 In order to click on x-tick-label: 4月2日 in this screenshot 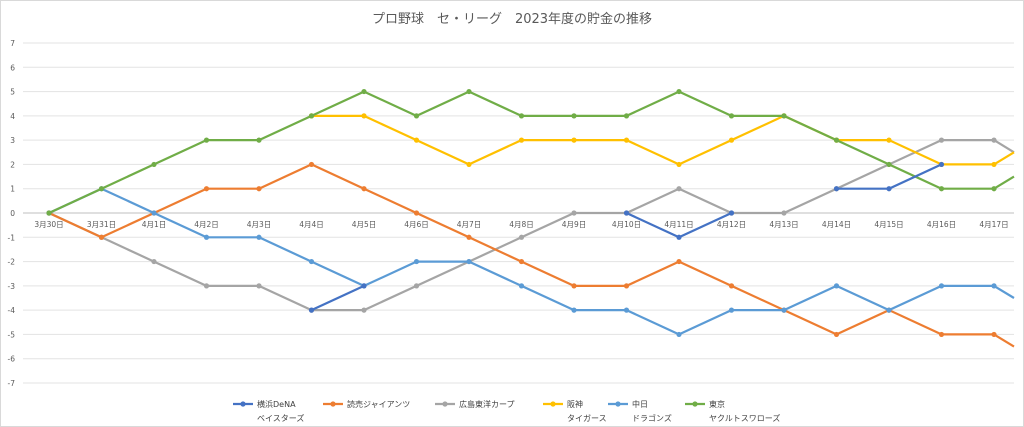, I will do `click(206, 224)`.